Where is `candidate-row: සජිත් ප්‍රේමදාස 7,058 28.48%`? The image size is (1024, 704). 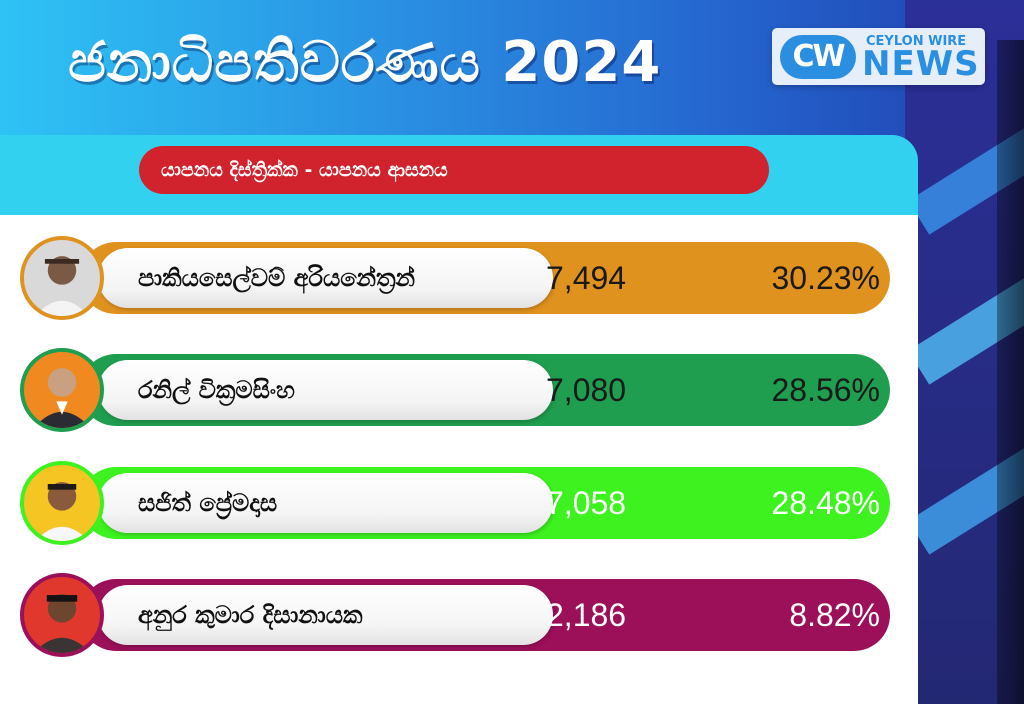 candidate-row: සජිත් ප්‍රේමදාස 7,058 28.48% is located at coordinates (455, 503).